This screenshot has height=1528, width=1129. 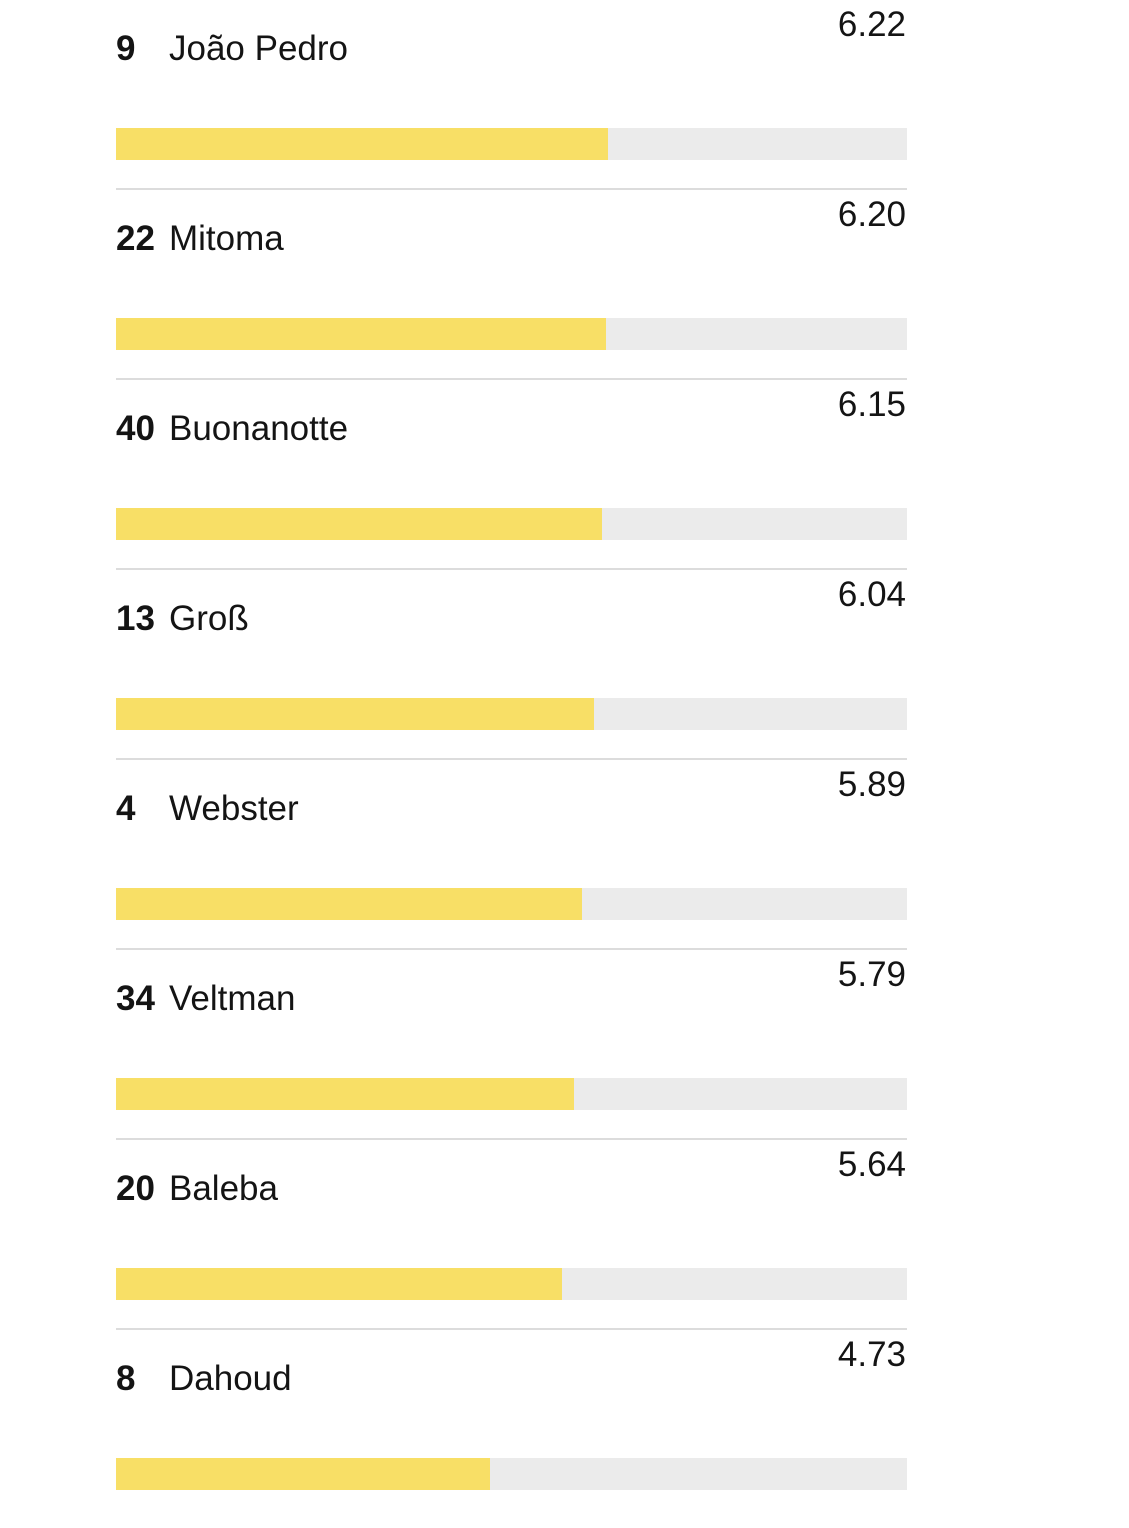 What do you see at coordinates (511, 475) in the screenshot?
I see `player-row: 40 Buonanotte 6.15` at bounding box center [511, 475].